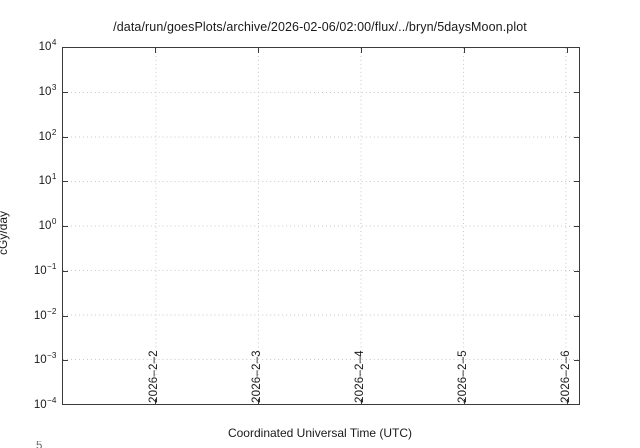  What do you see at coordinates (47, 90) in the screenshot?
I see `y-axis-tick-label: 10³` at bounding box center [47, 90].